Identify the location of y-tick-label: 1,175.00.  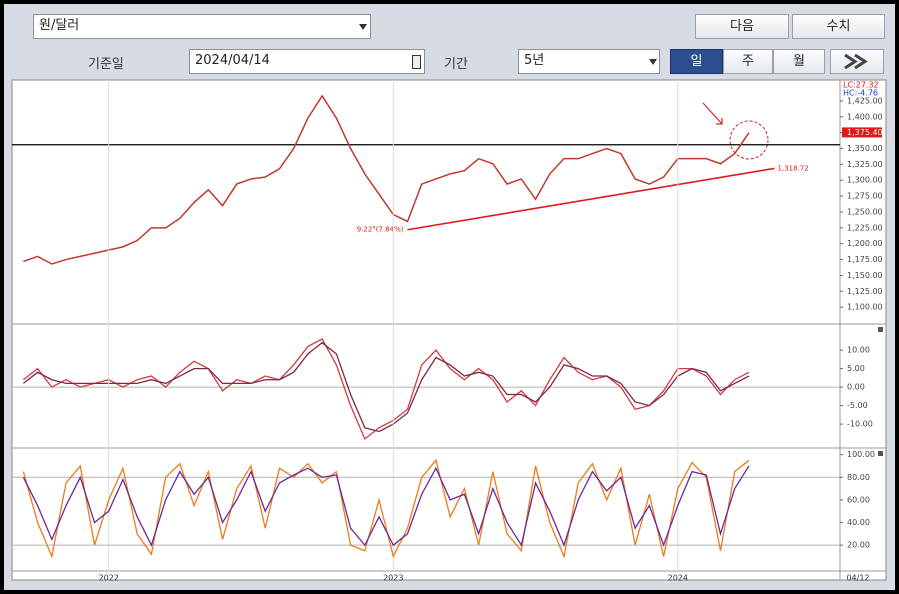
(865, 259).